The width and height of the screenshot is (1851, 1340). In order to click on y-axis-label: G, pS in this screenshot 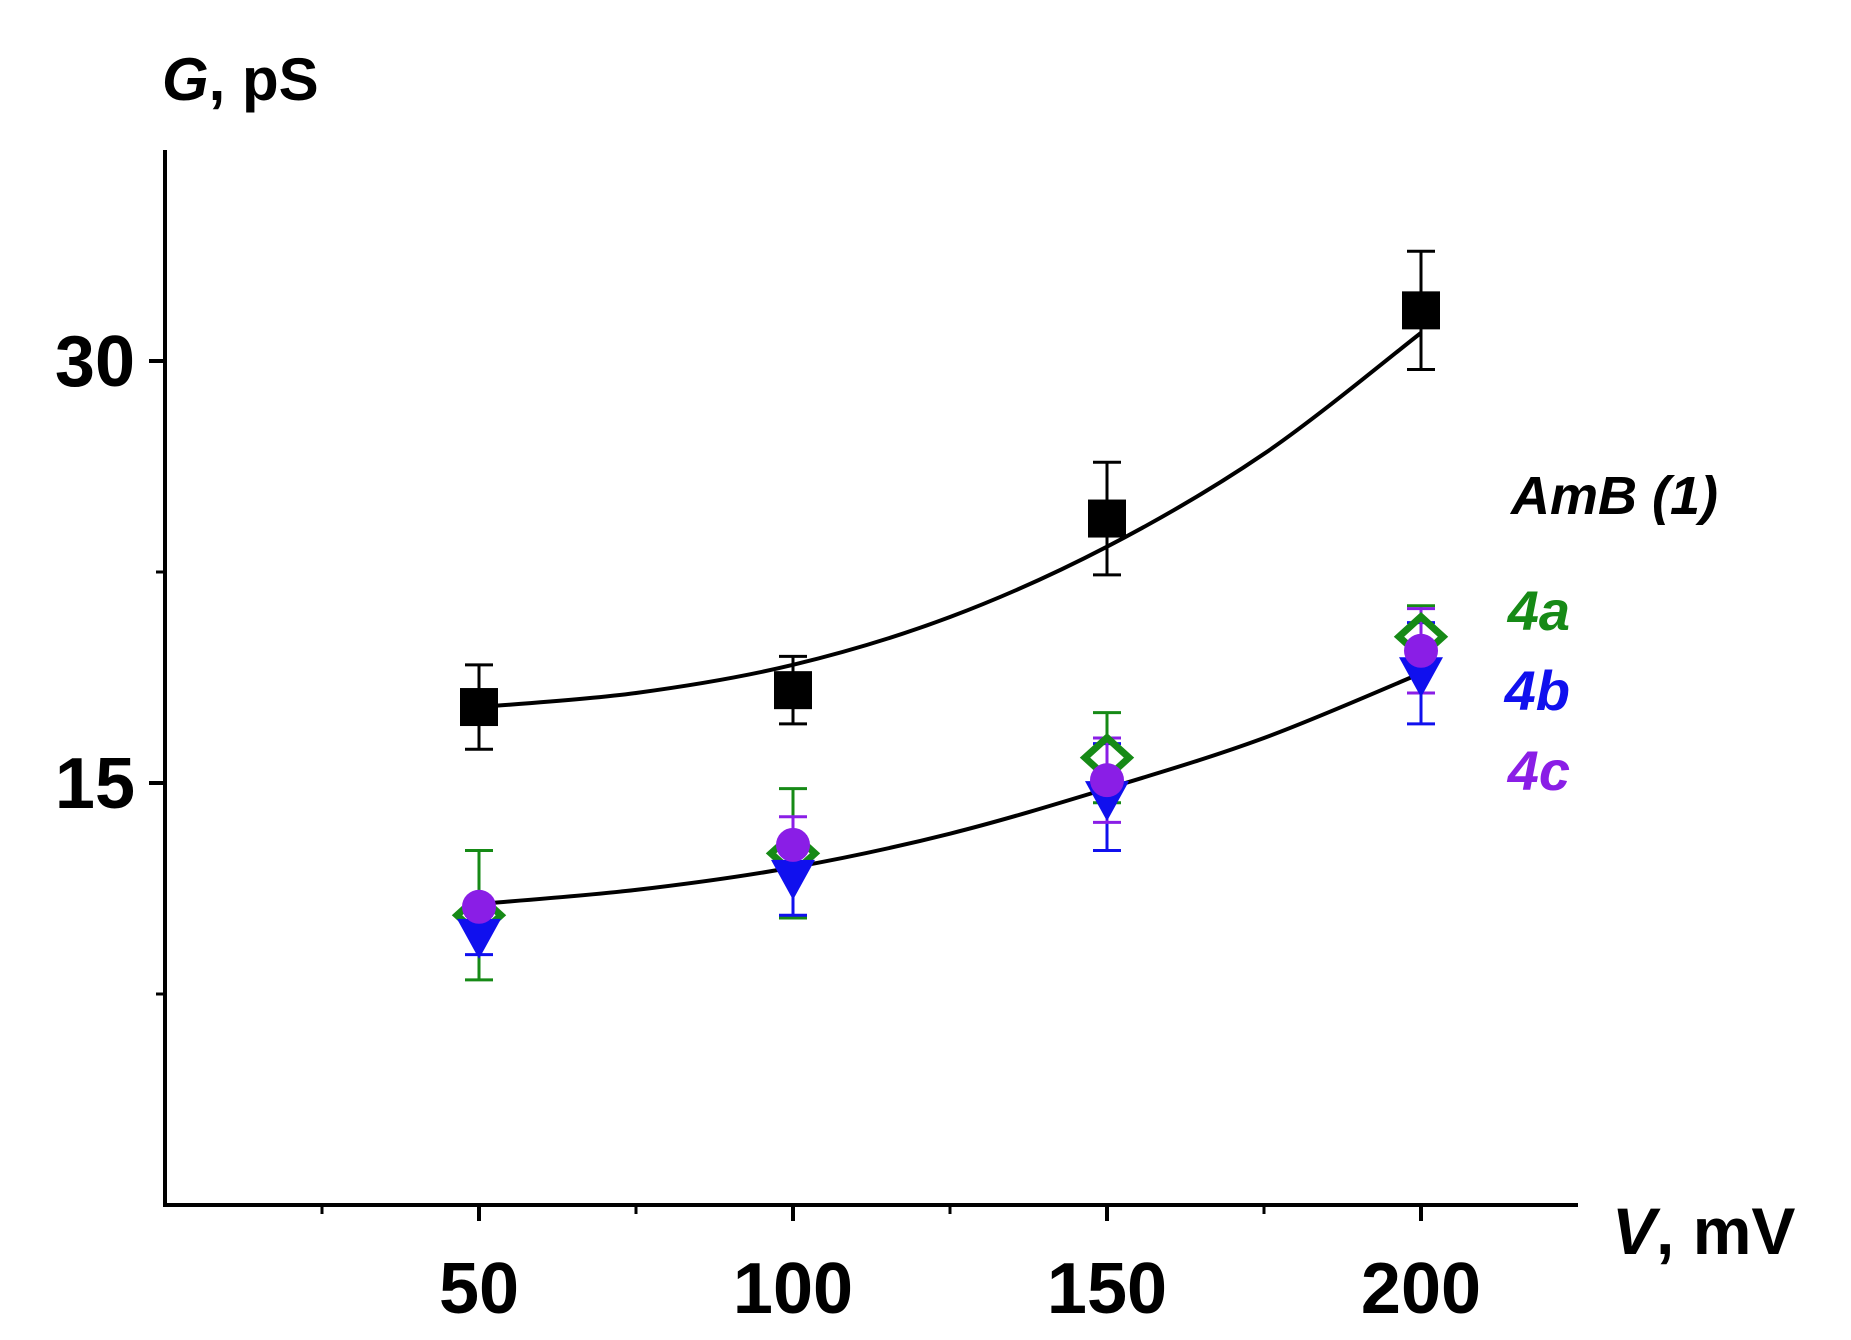, I will do `click(240, 79)`.